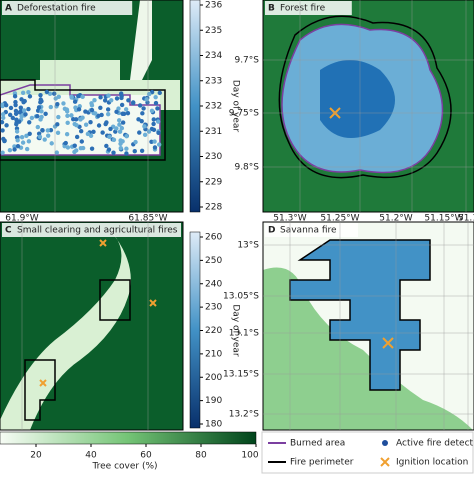  Describe the element at coordinates (147, 219) in the screenshot. I see `lon-tick-label: 61.85°W` at that location.